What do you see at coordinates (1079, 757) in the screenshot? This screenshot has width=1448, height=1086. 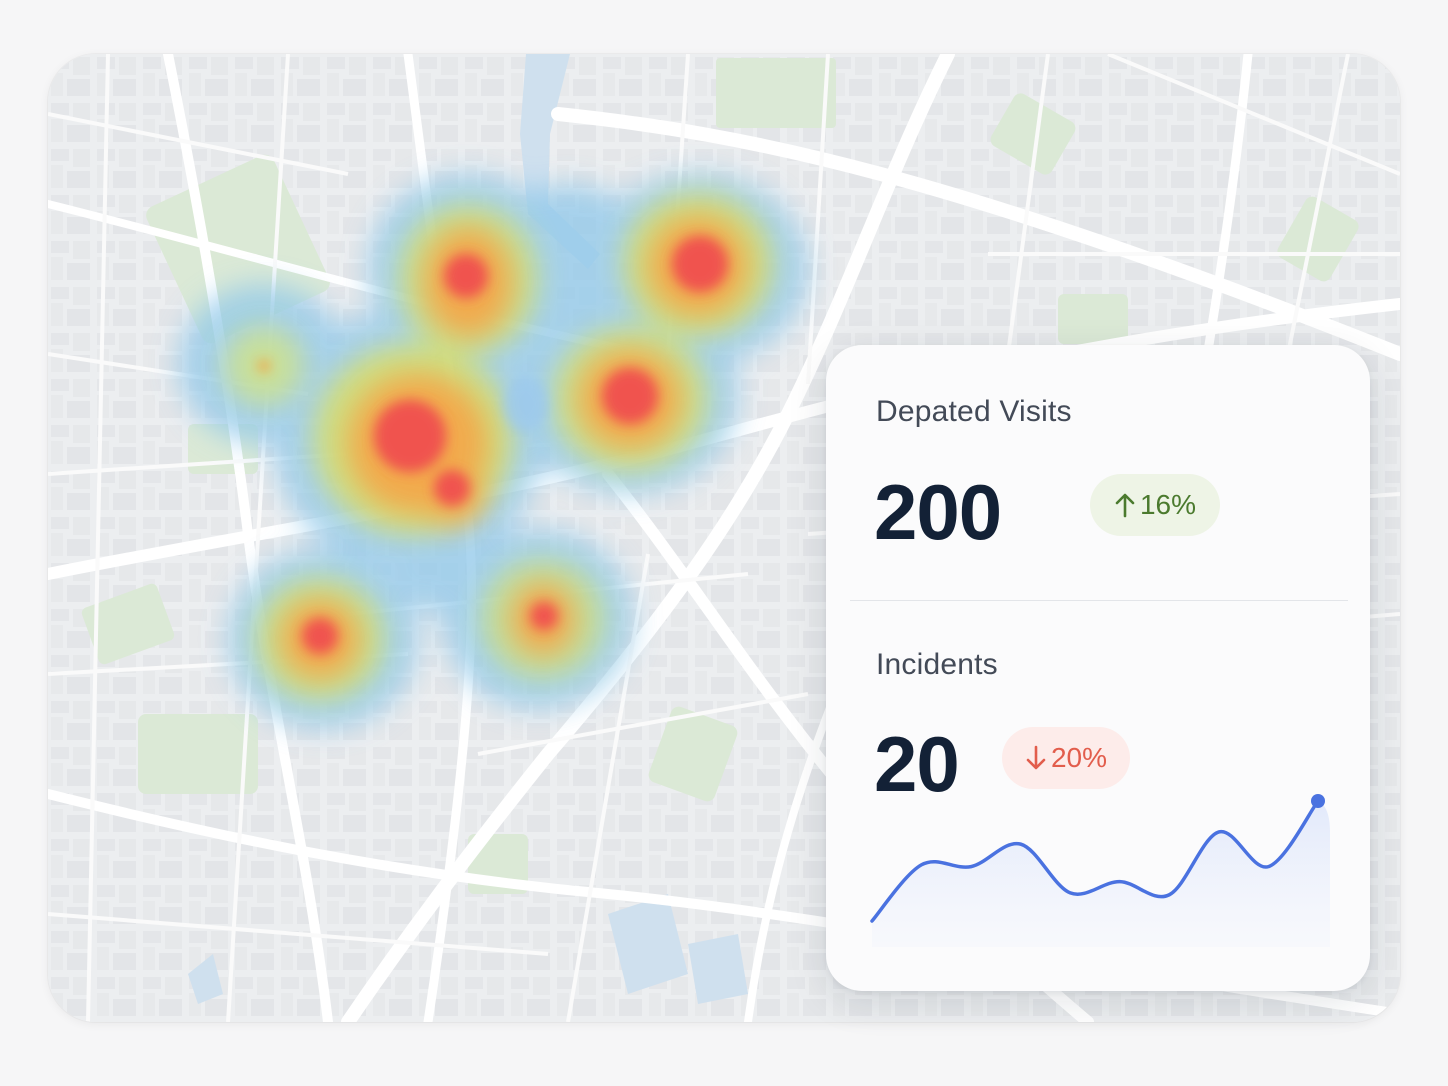 I see `incidents-change-value: 20%` at bounding box center [1079, 757].